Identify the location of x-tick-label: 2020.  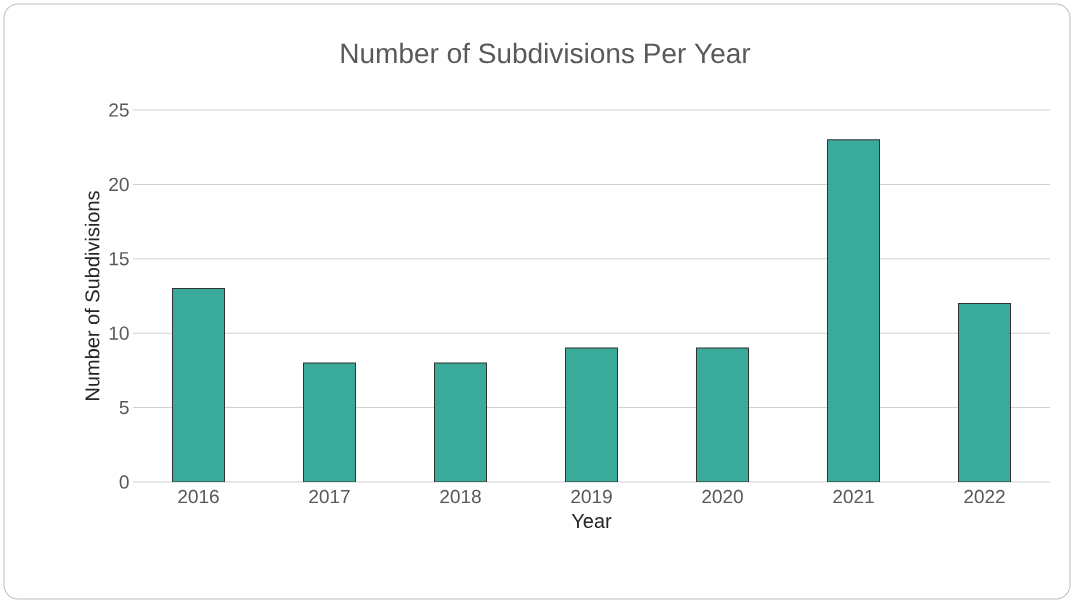
(722, 496).